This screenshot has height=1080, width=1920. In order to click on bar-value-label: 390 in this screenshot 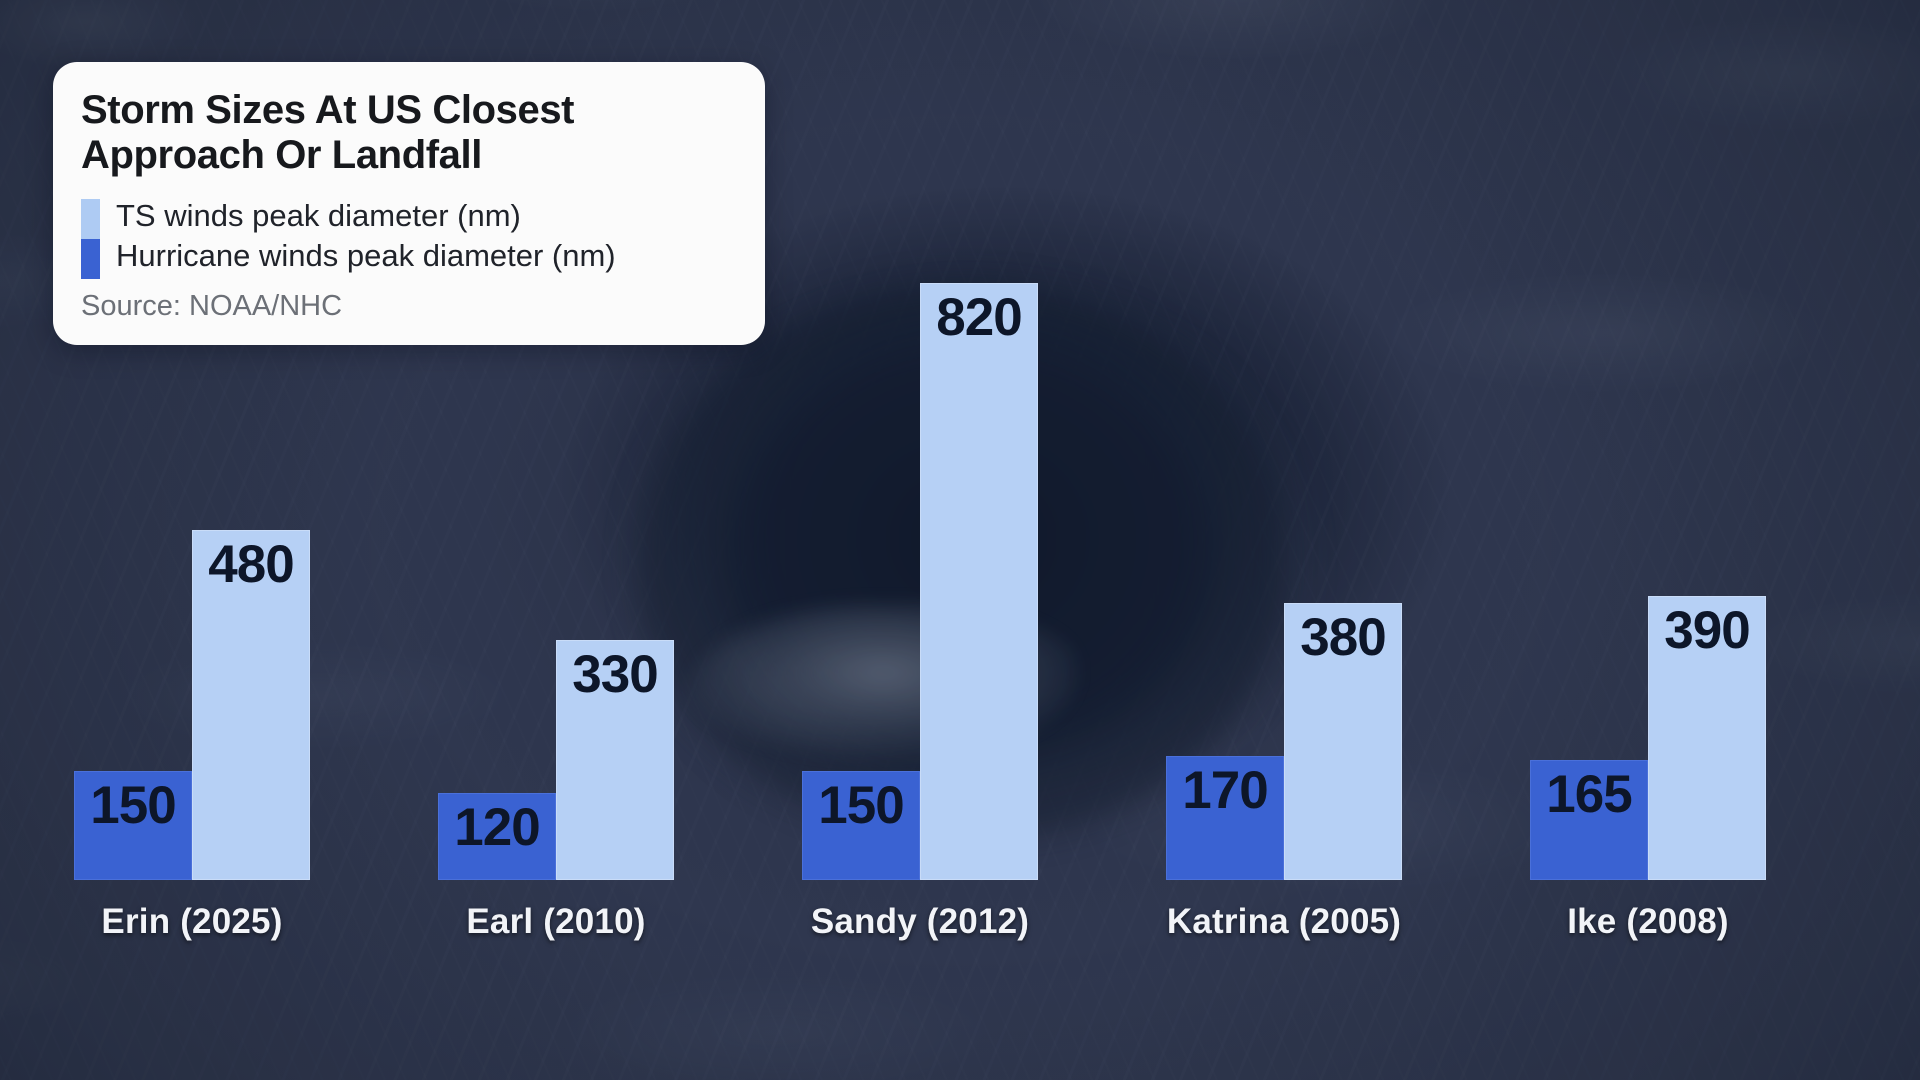, I will do `click(1707, 630)`.